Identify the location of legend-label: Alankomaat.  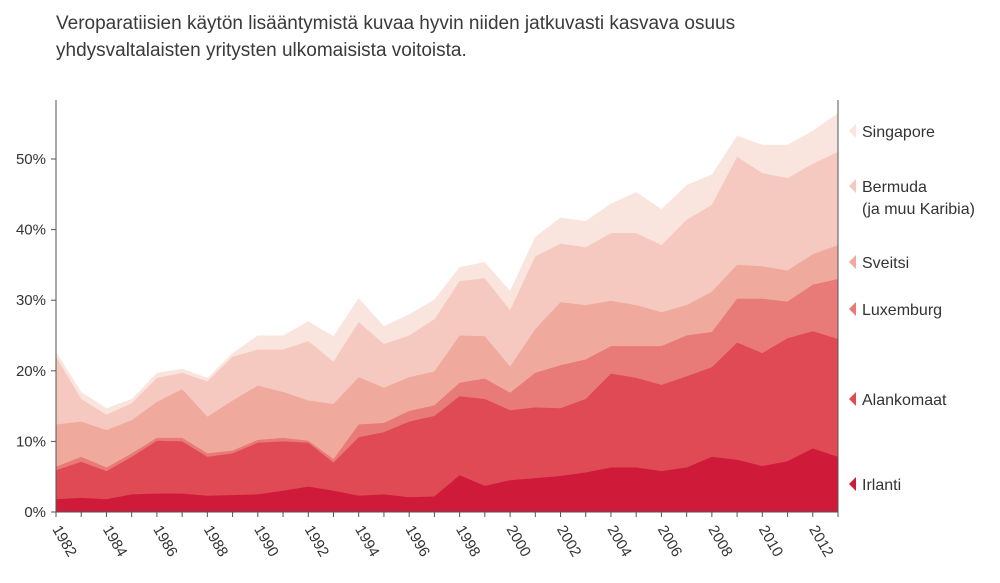
(904, 400).